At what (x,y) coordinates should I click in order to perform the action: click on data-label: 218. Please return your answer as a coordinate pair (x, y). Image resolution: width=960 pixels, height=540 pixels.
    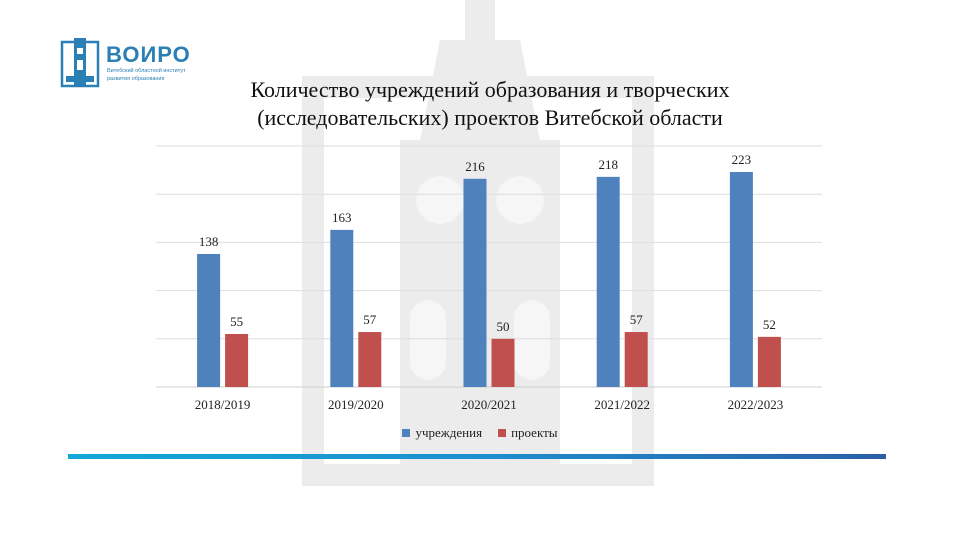
    Looking at the image, I should click on (608, 164).